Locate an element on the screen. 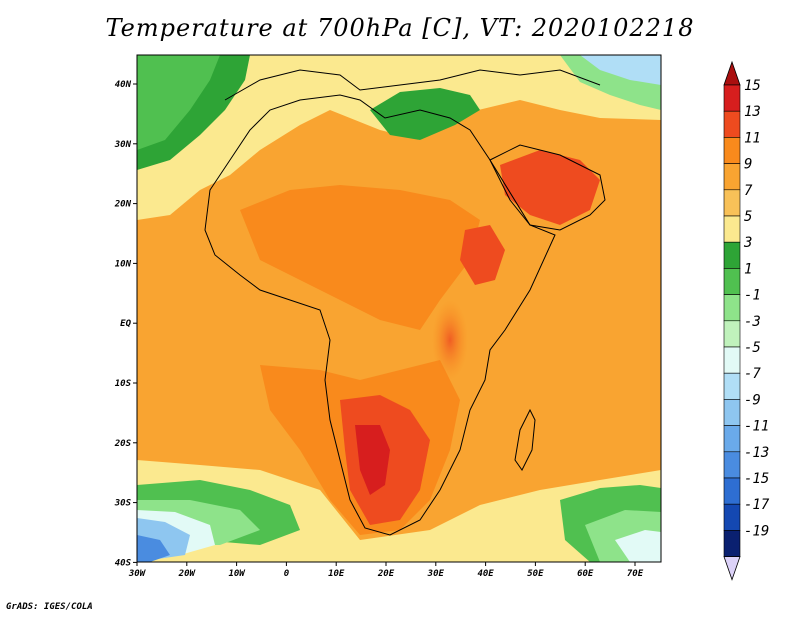 This screenshot has width=800, height=618. field-interior-orange is located at coordinates (360, 257).